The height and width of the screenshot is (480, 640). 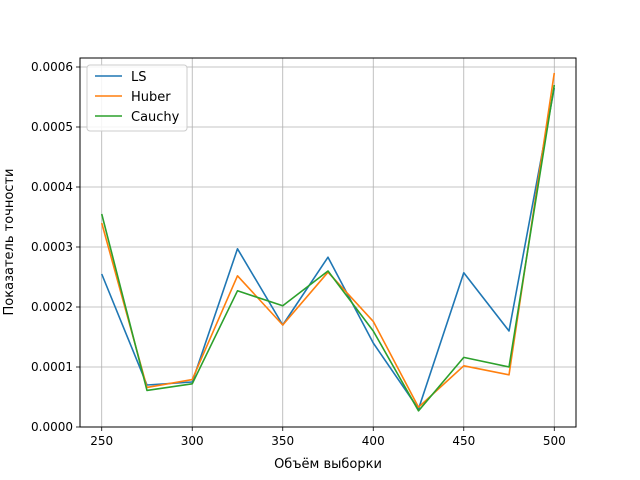 I want to click on y-tick-label: 0.0001, so click(x=52, y=367).